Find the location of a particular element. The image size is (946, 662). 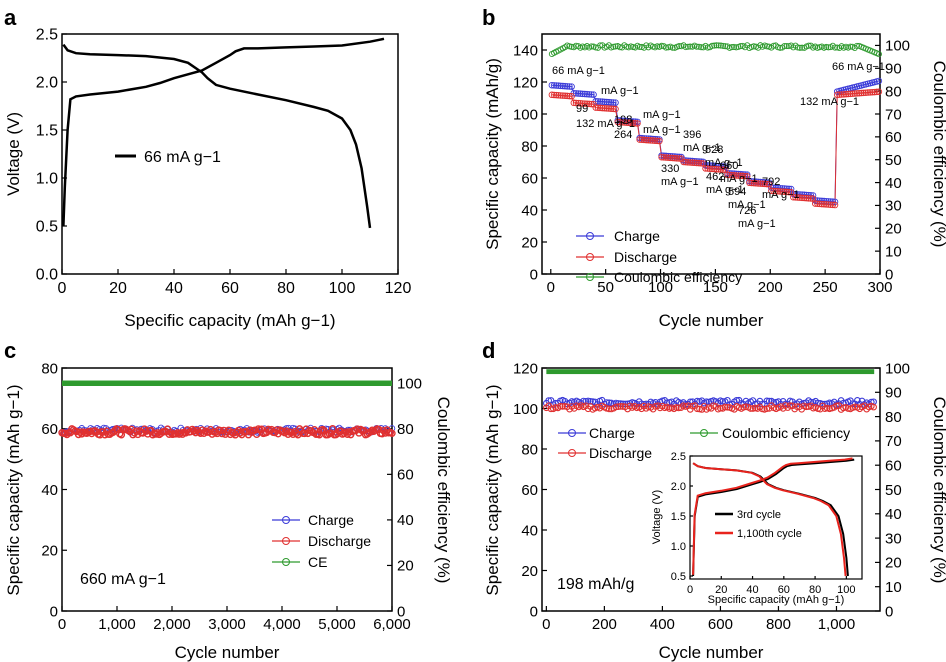

panel-d-ytick-right-label: 20 is located at coordinates (893, 563).